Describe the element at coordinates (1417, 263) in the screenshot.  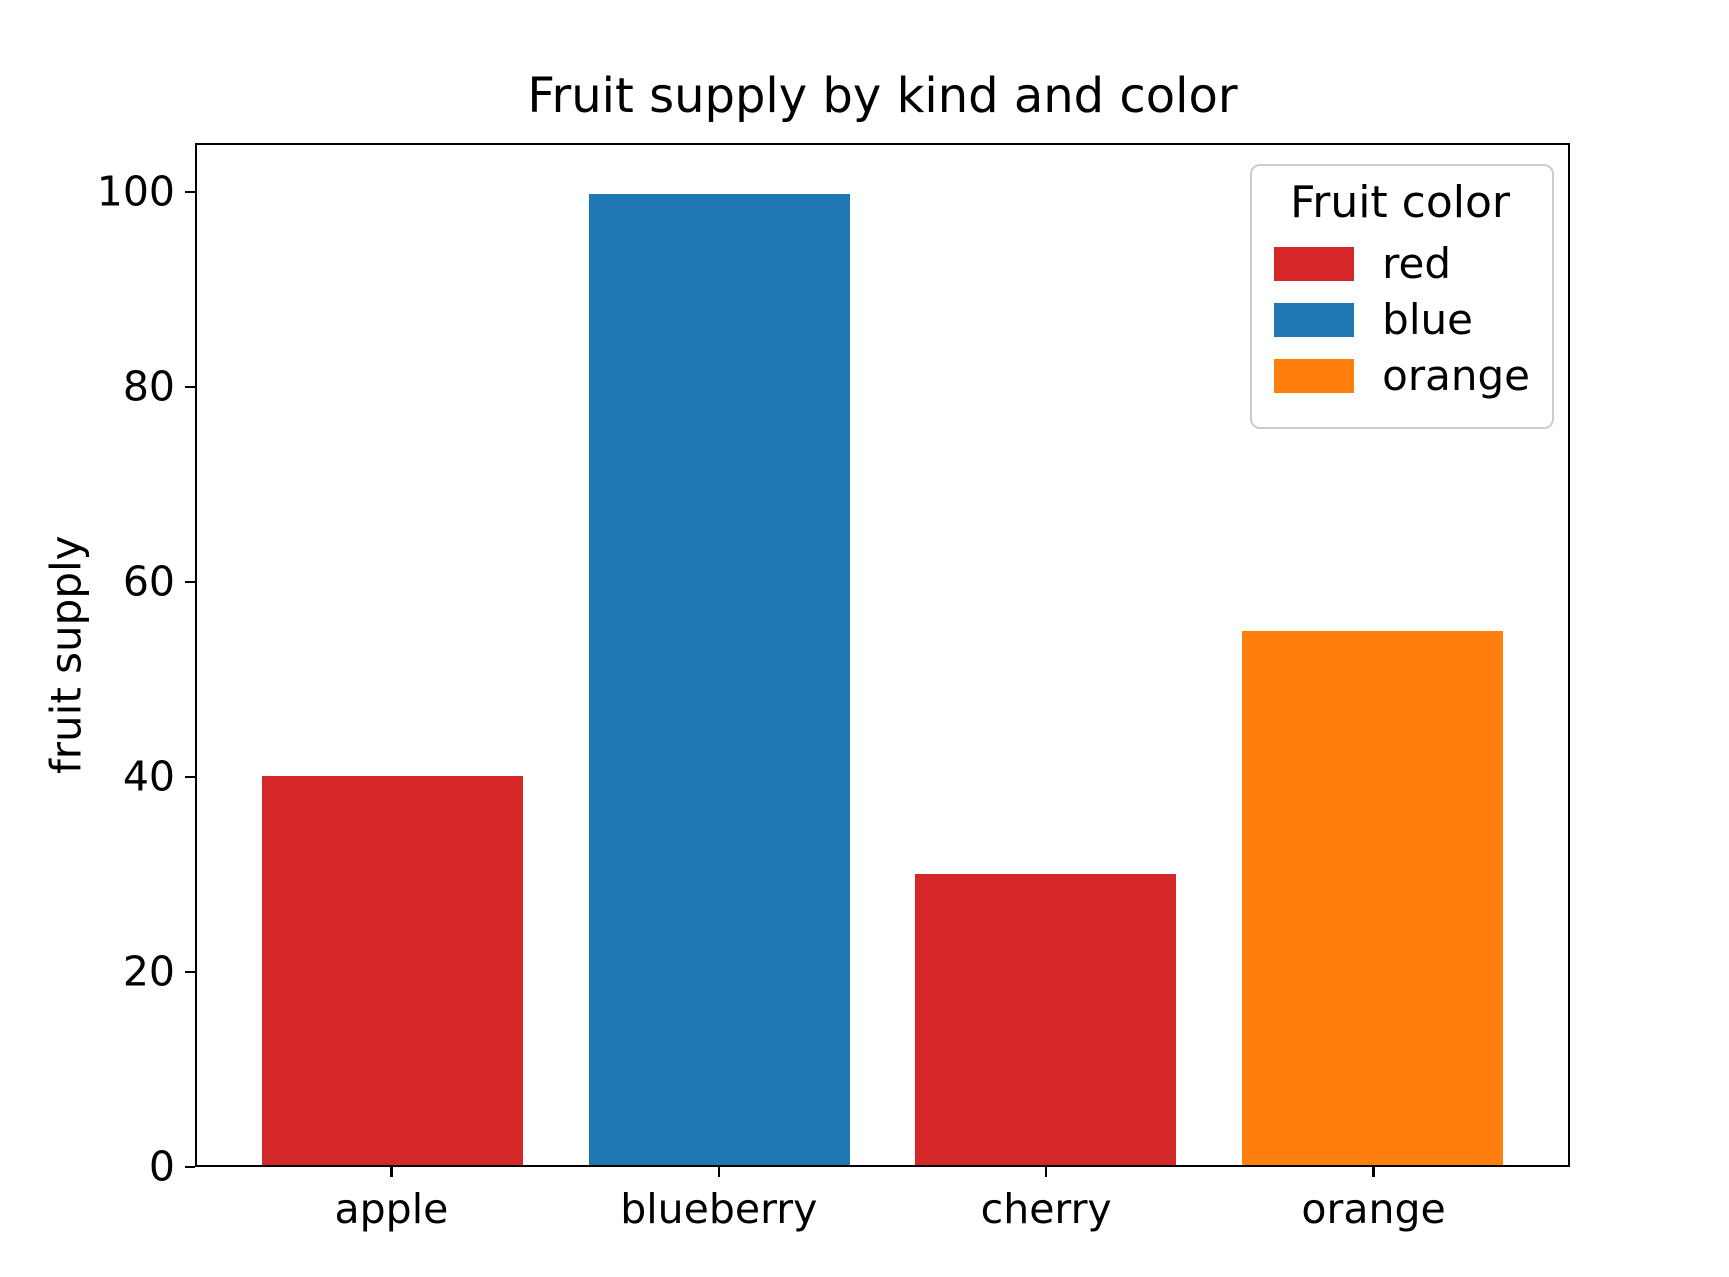
I see `legend-label: red` at that location.